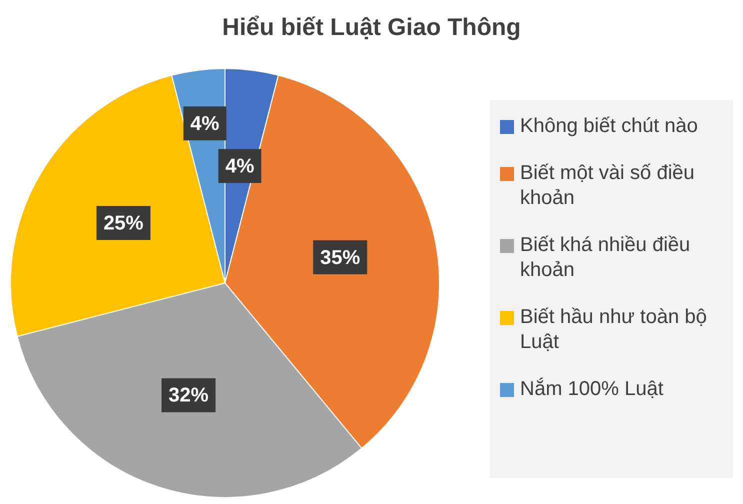 The image size is (743, 504). What do you see at coordinates (614, 330) in the screenshot?
I see `legend-label: Biết hầu như toàn bộ Luật` at bounding box center [614, 330].